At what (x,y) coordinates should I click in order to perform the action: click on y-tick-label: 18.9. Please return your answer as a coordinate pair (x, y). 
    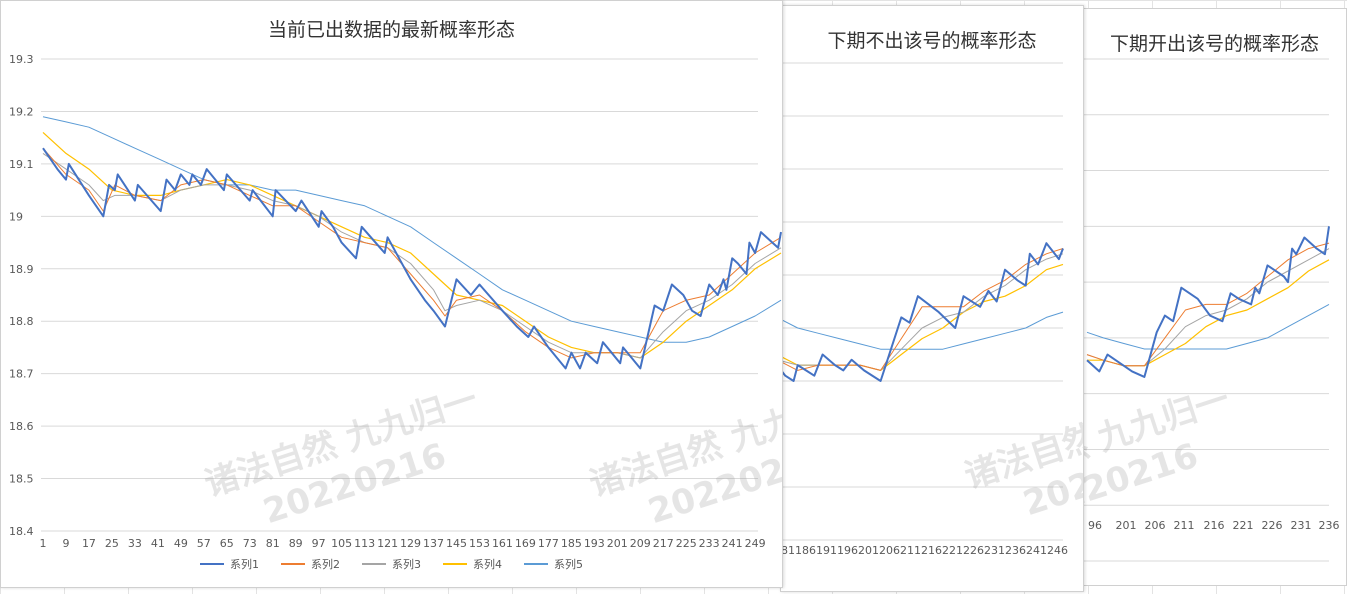
    Looking at the image, I should click on (21, 269).